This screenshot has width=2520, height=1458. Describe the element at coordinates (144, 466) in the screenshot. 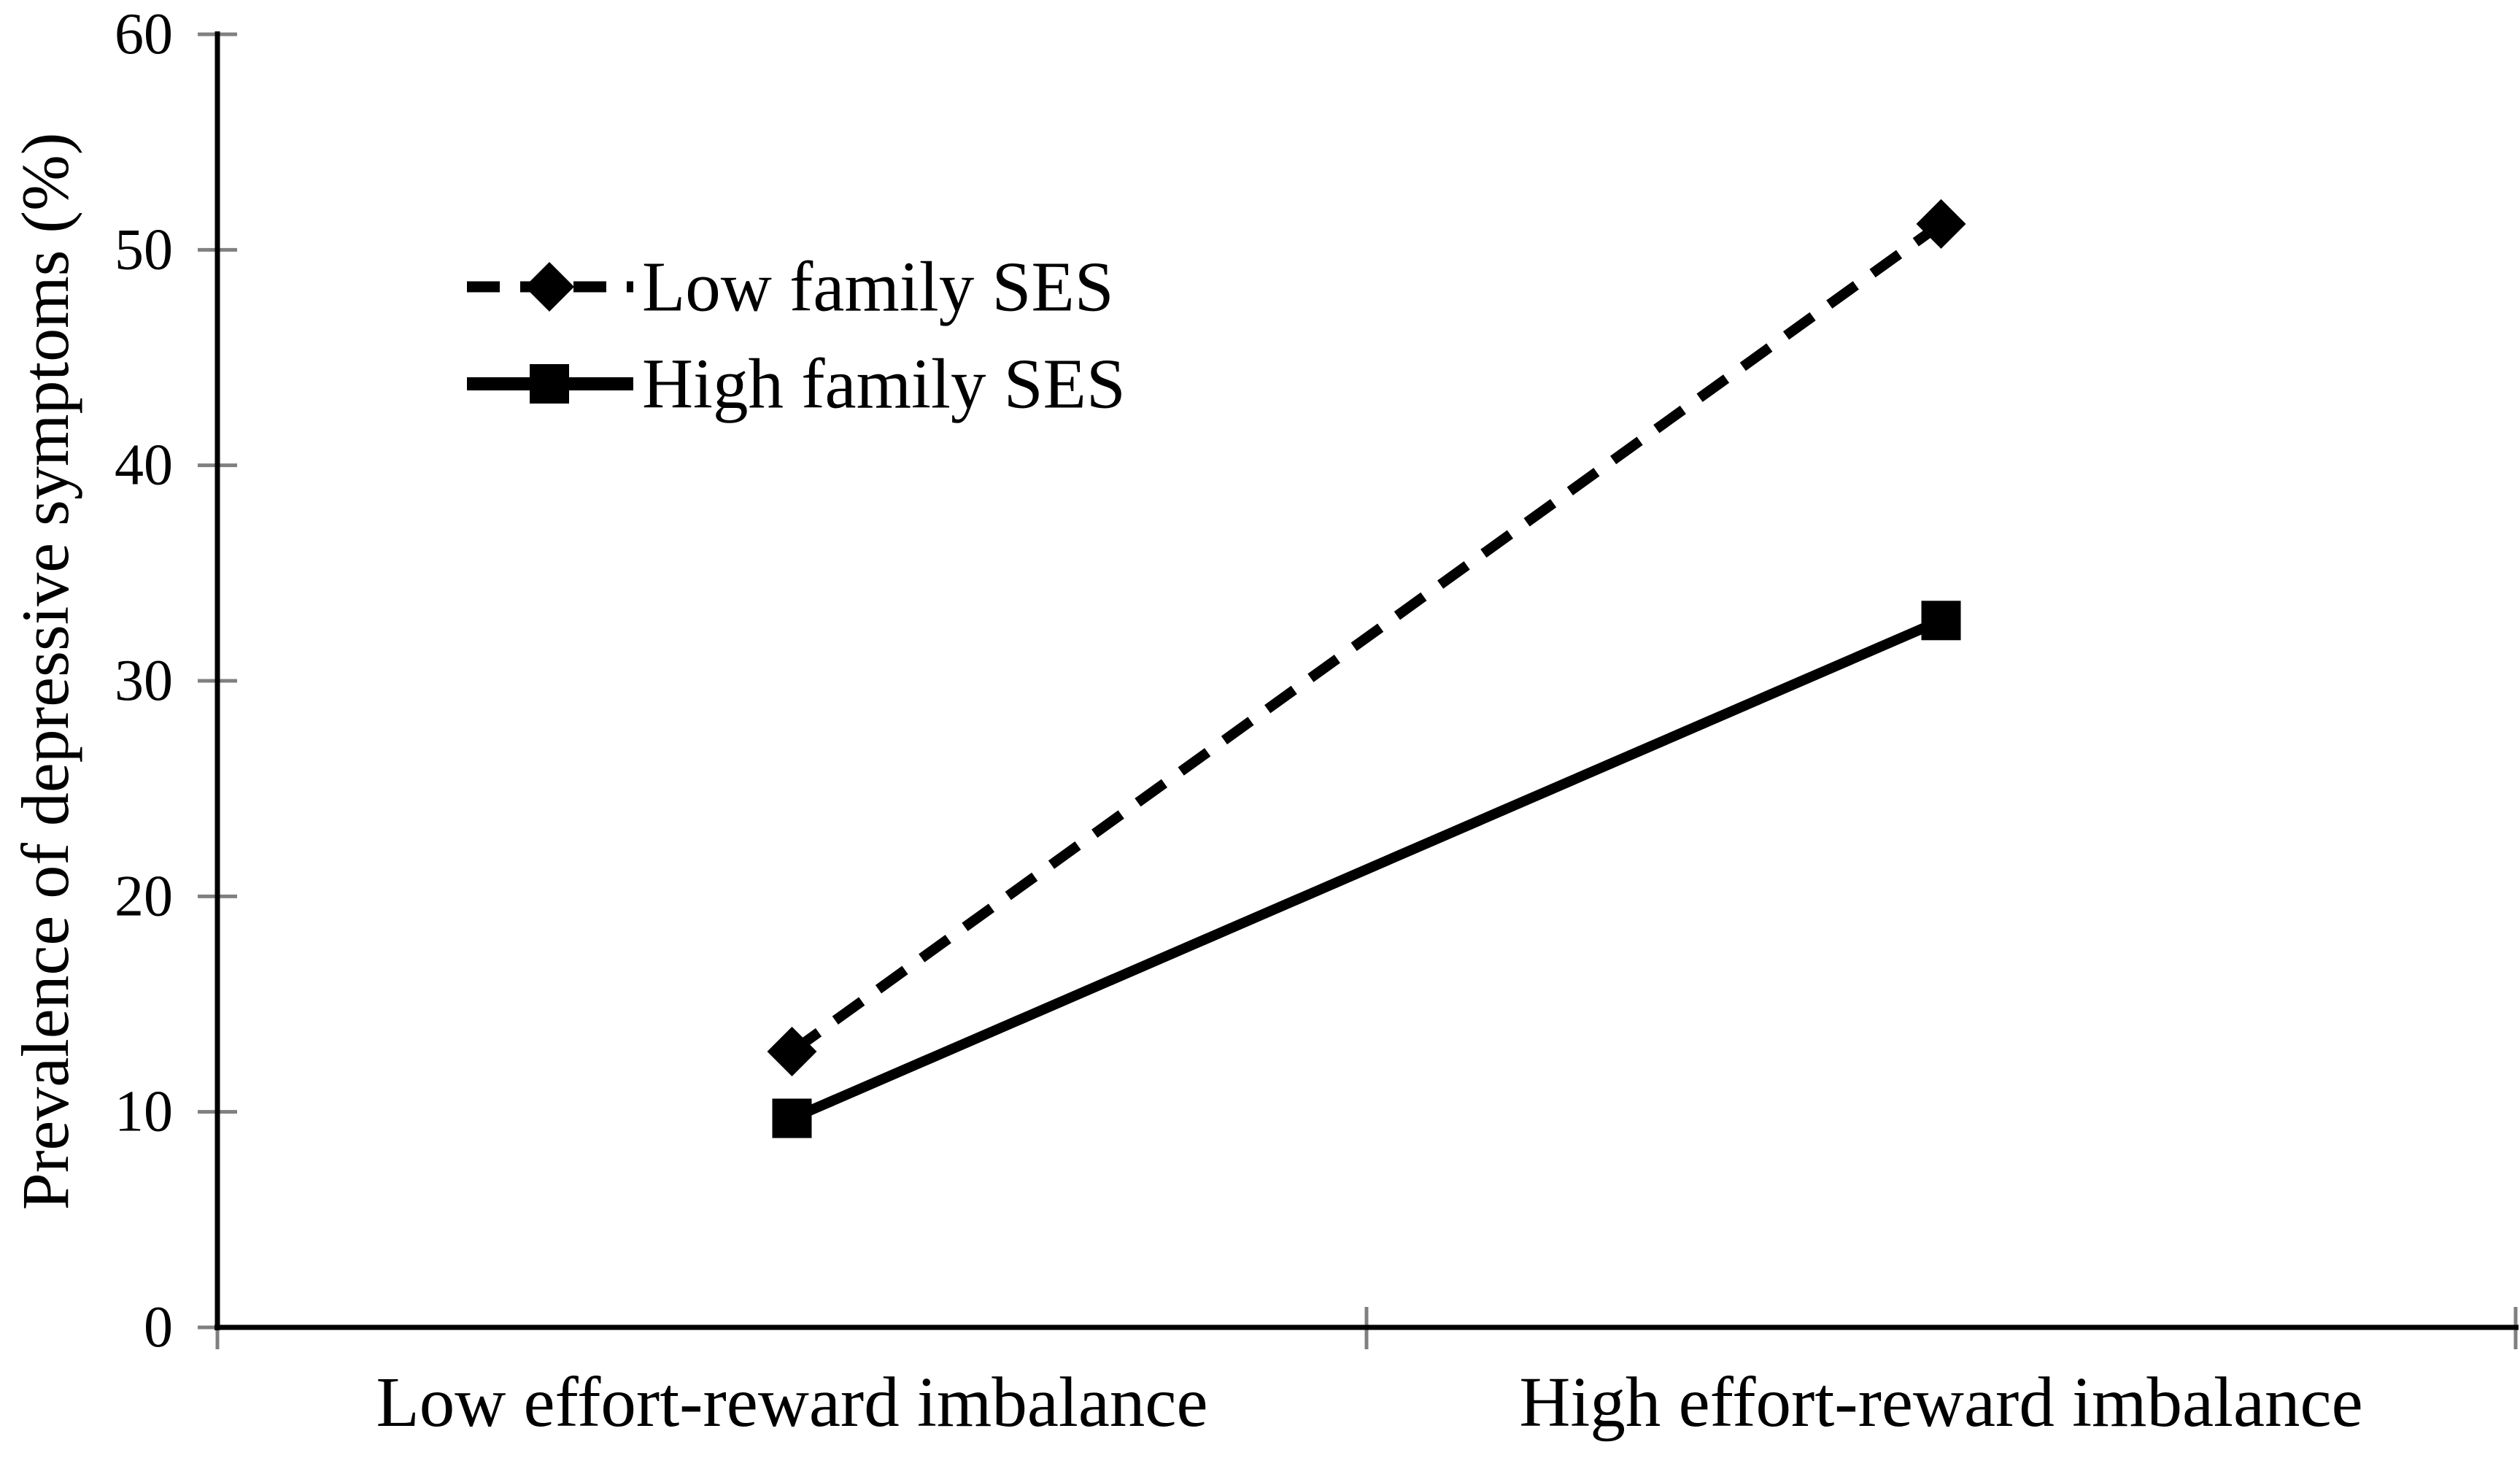

I see `y-axis-tick-label: 40` at that location.